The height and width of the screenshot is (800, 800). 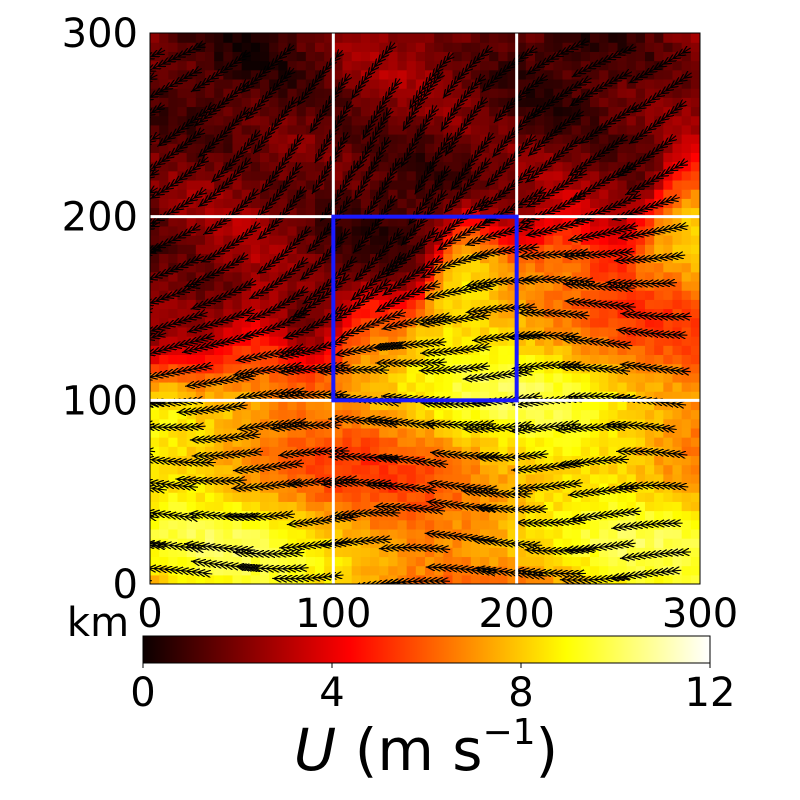 I want to click on y-tick-label: 200, so click(x=100, y=218).